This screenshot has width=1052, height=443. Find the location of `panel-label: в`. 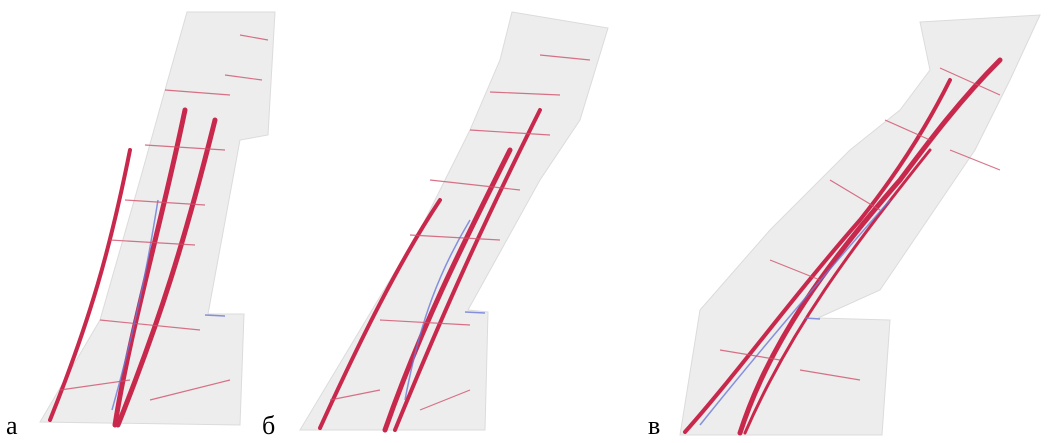

panel-label: в is located at coordinates (654, 425).